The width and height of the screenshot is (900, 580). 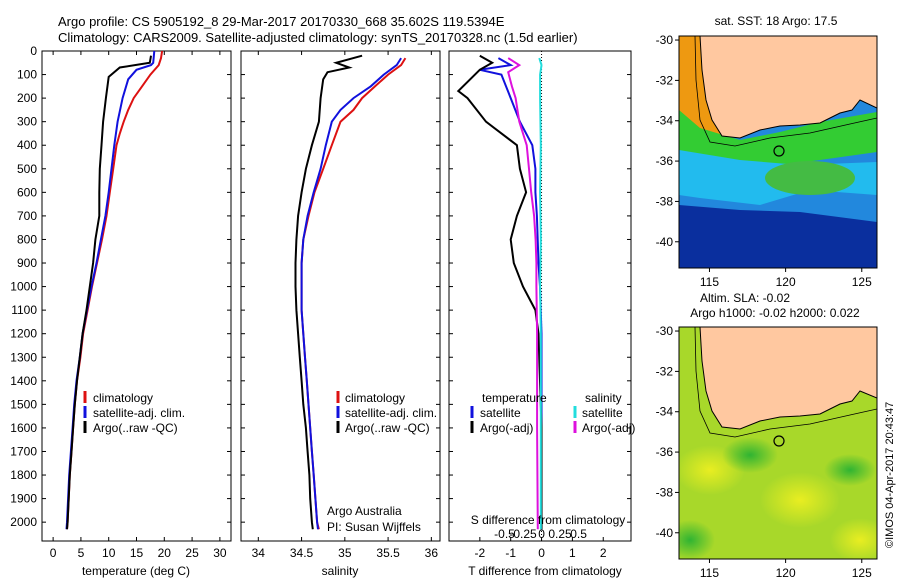 I want to click on sst-map-lat-tick-label: -32, so click(x=665, y=80).